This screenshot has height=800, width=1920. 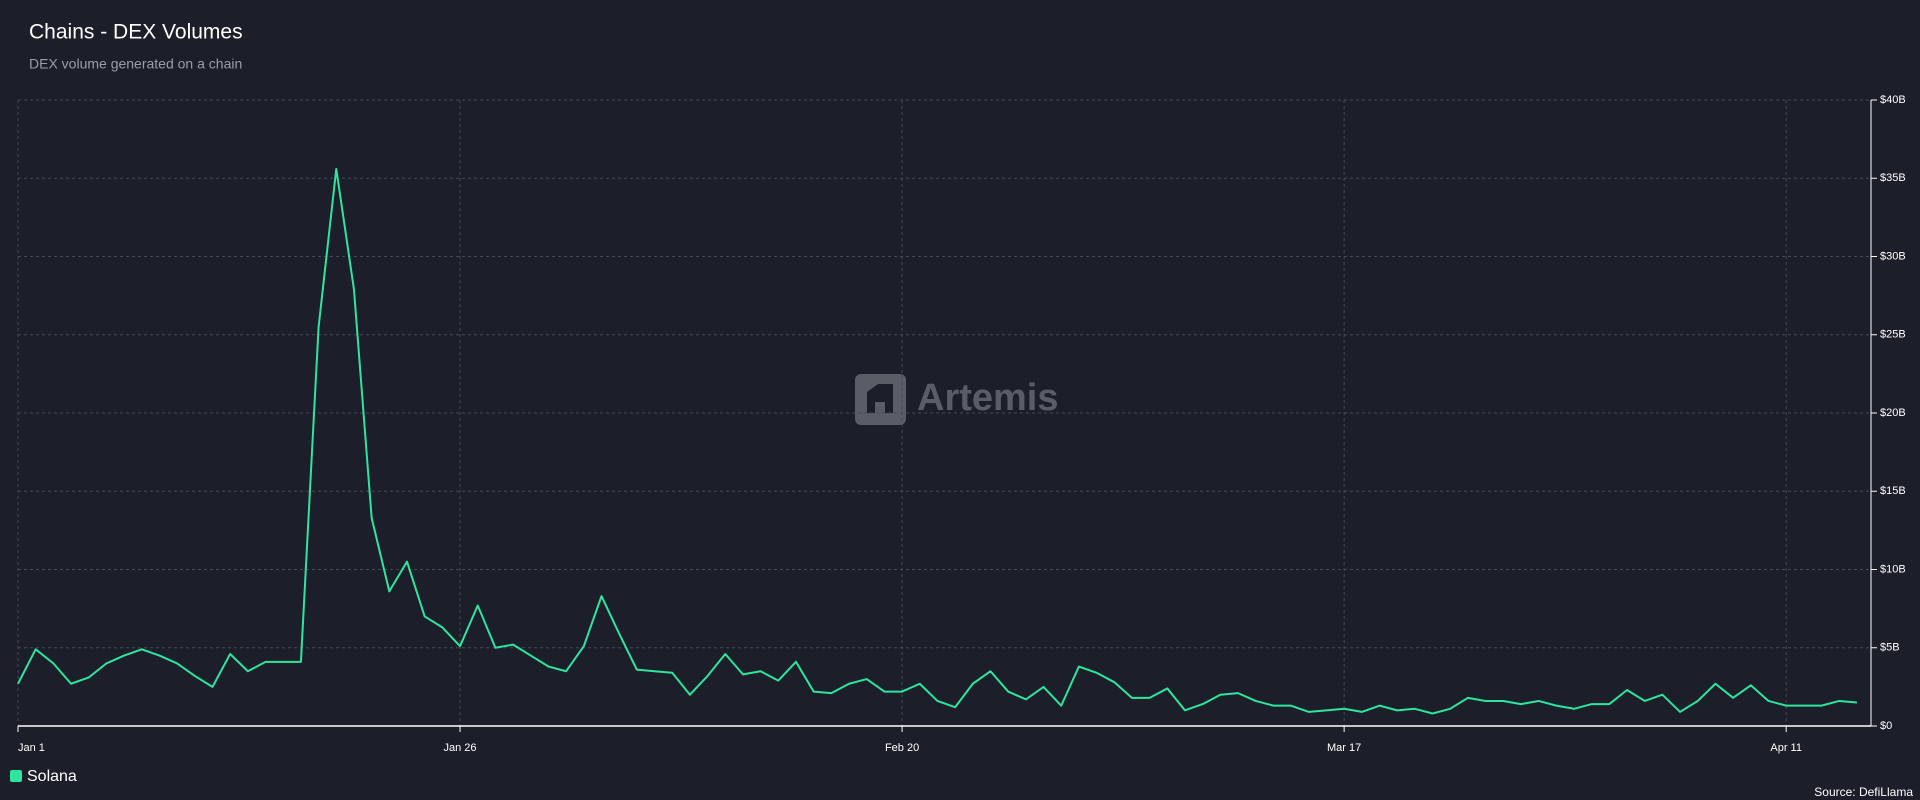 I want to click on chart-title: Chains - DEX Volumes, so click(x=136, y=32).